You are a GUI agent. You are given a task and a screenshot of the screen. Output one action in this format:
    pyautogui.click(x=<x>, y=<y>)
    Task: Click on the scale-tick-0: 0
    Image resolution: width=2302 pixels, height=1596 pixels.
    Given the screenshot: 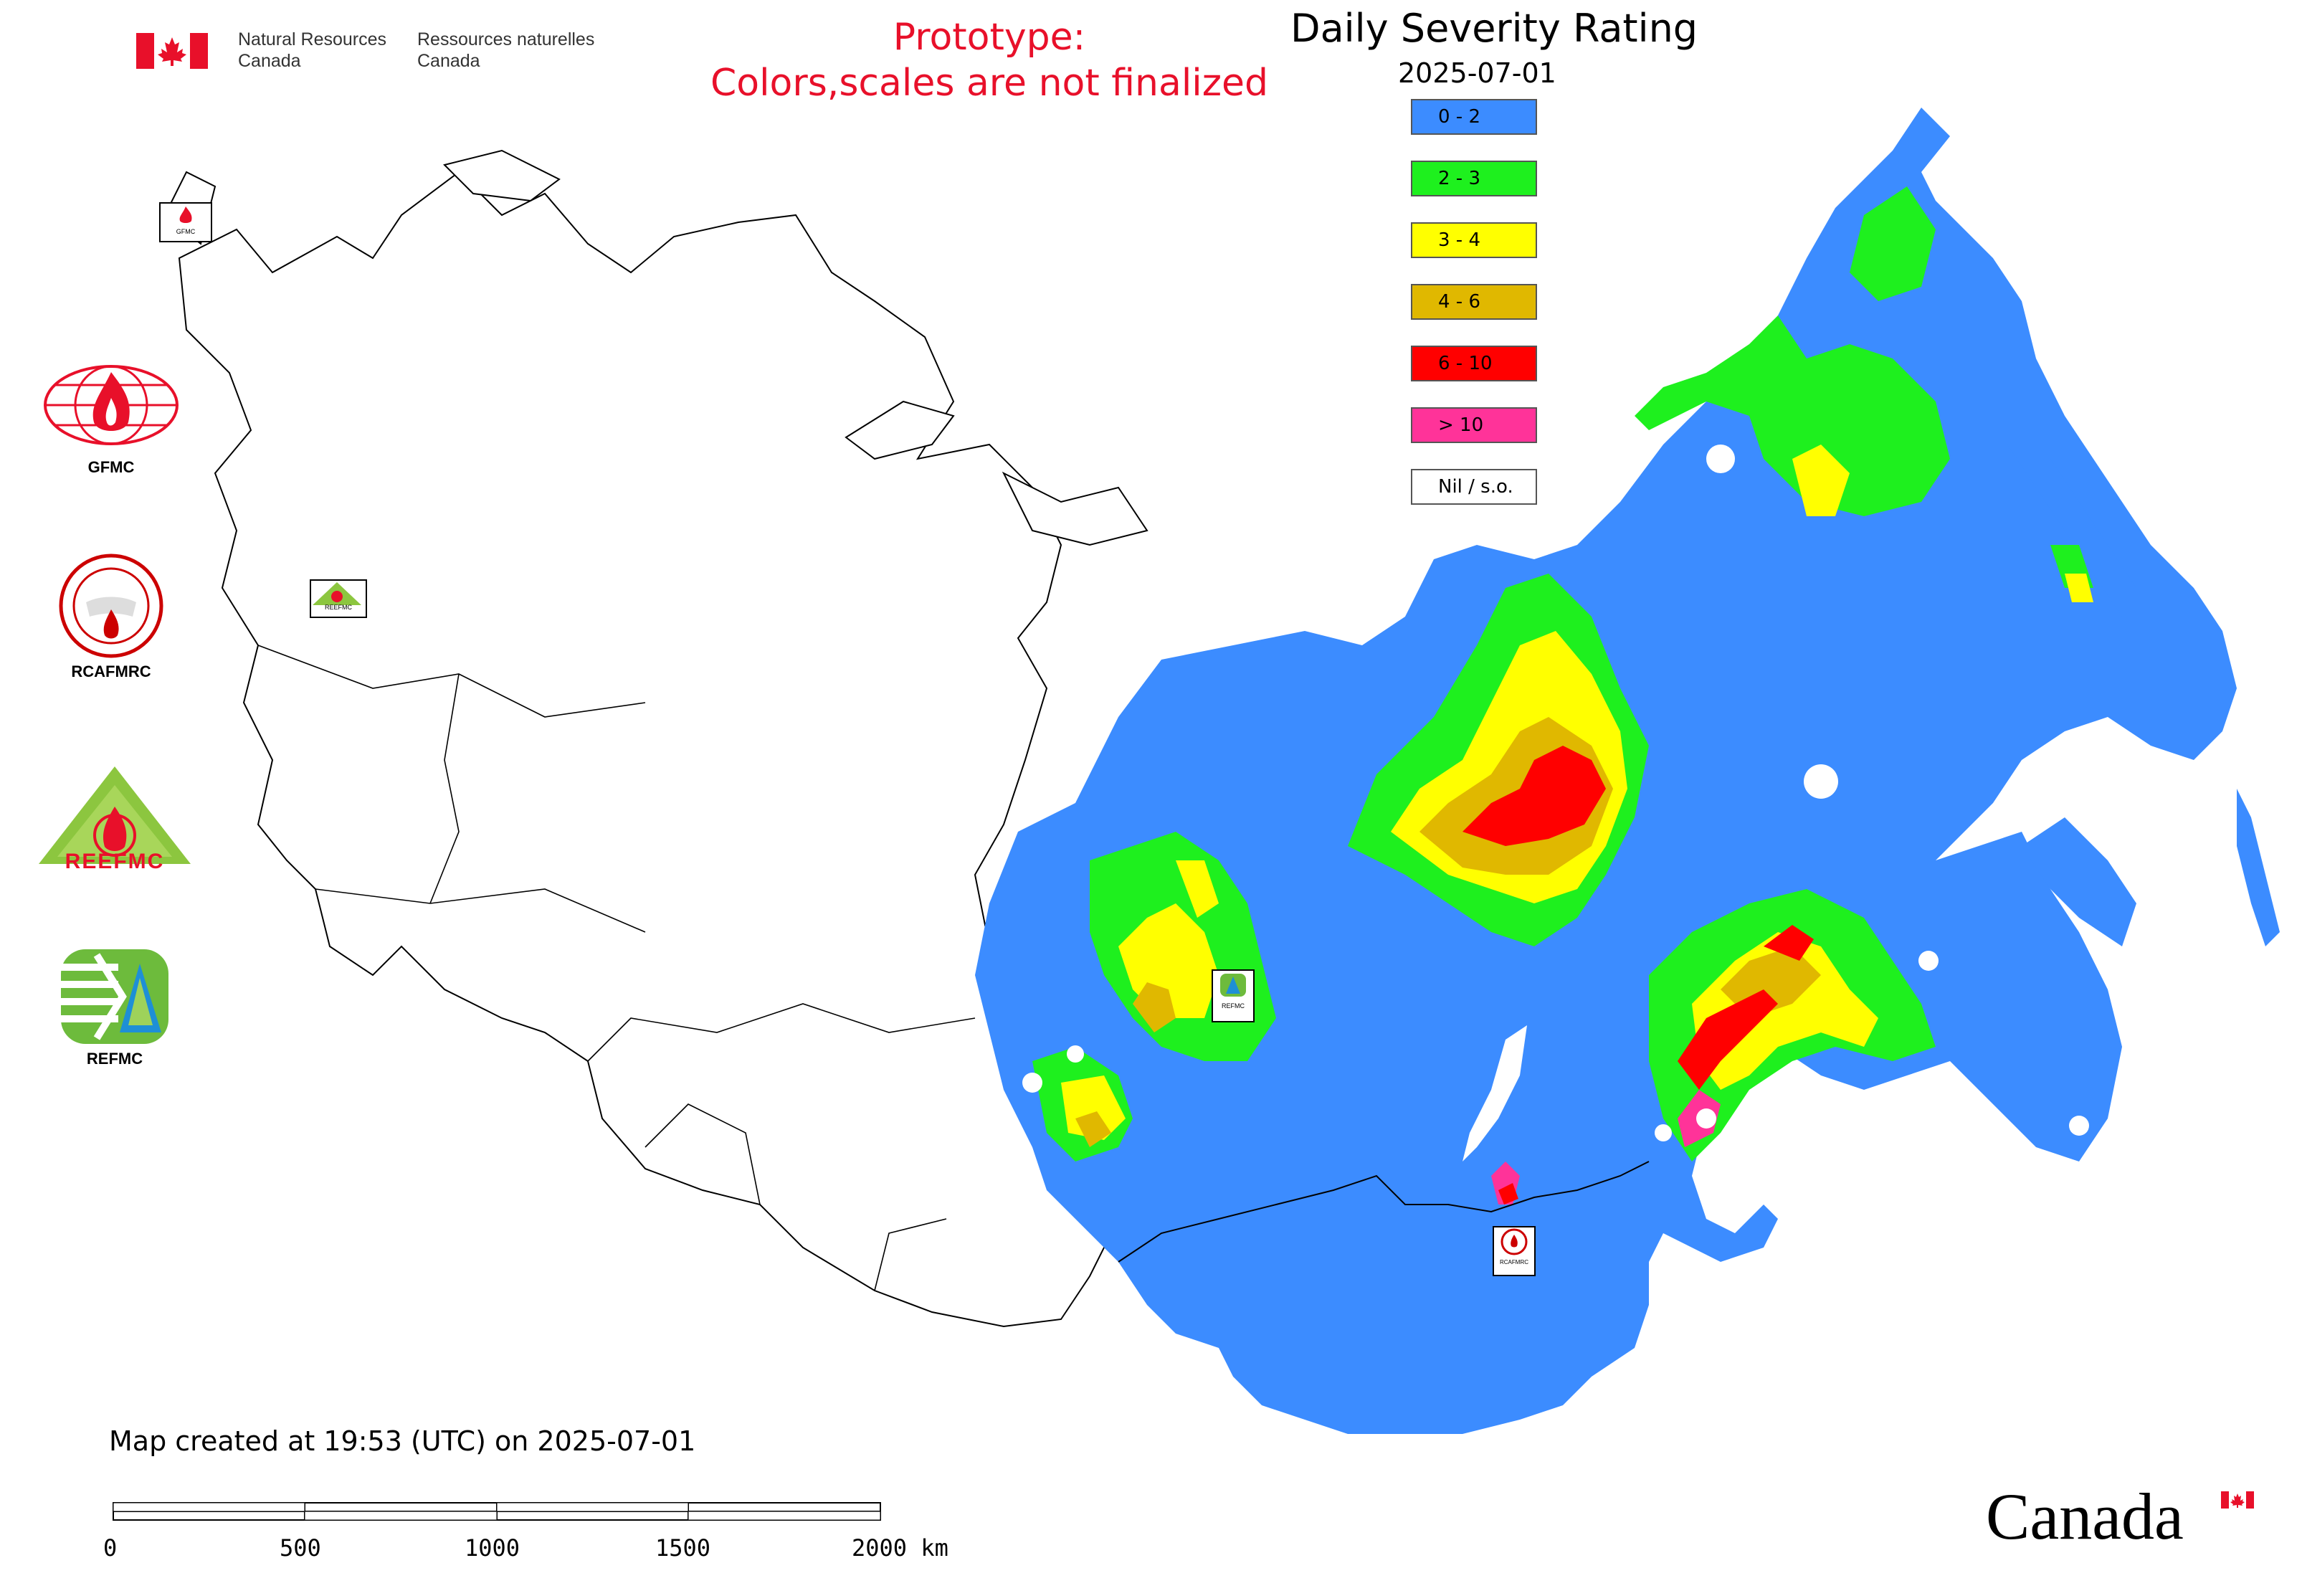 What is the action you would take?
    pyautogui.click(x=111, y=1548)
    